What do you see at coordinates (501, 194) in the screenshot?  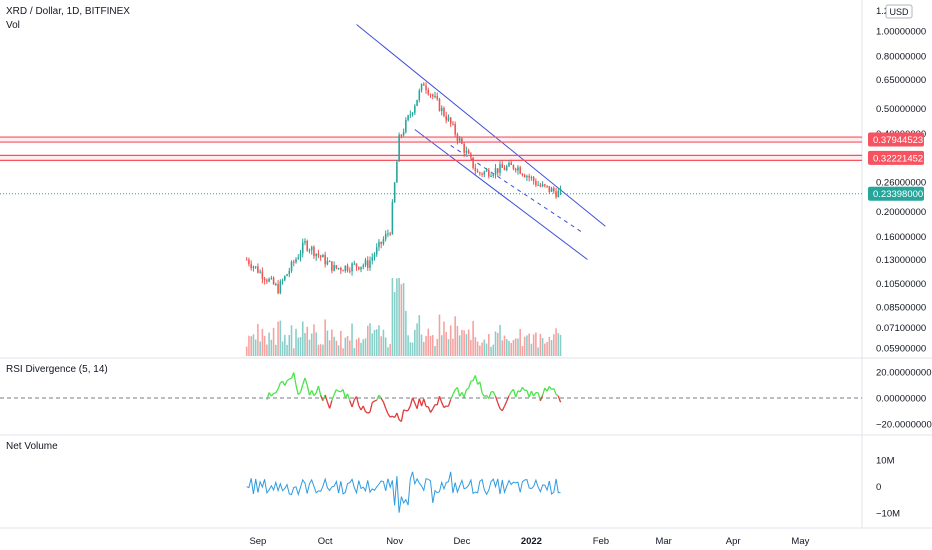 I see `channel-lower-line` at bounding box center [501, 194].